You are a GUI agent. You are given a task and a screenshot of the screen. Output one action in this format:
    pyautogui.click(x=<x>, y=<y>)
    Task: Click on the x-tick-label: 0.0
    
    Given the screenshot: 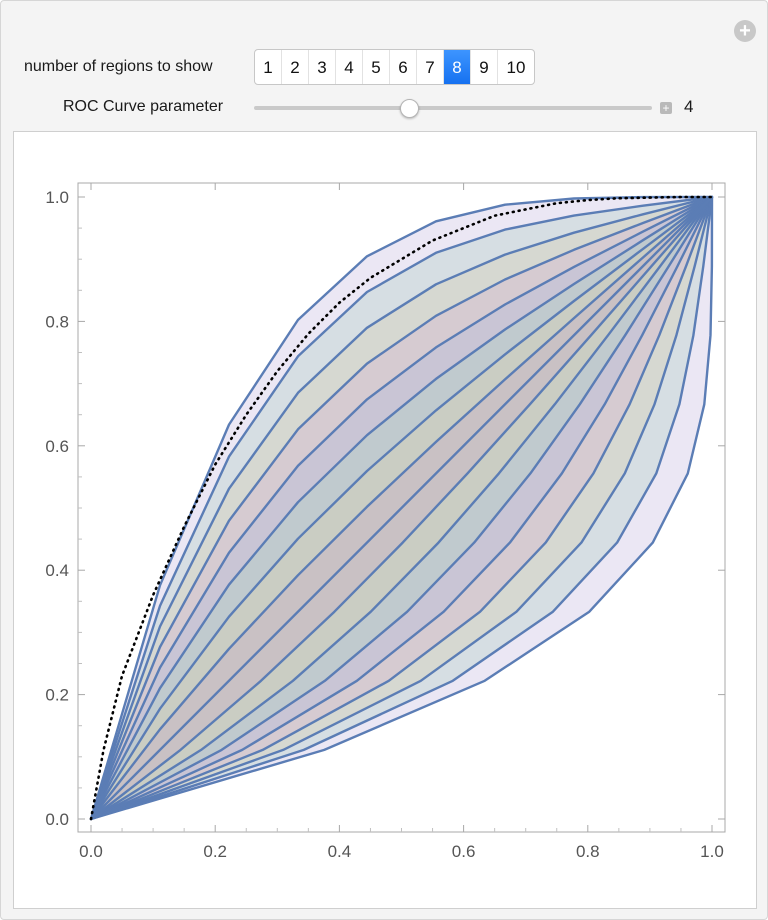 What is the action you would take?
    pyautogui.click(x=91, y=851)
    